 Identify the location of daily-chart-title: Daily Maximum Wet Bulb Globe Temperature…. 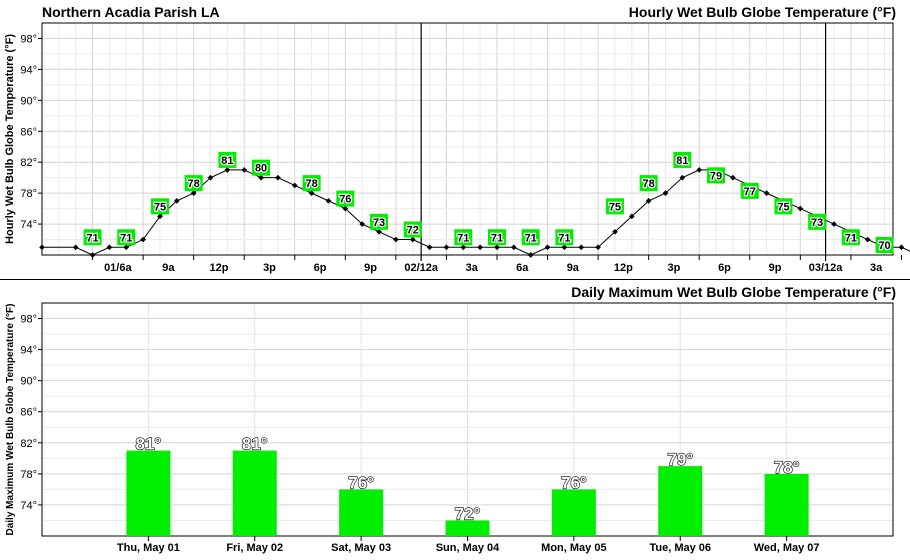
(733, 292).